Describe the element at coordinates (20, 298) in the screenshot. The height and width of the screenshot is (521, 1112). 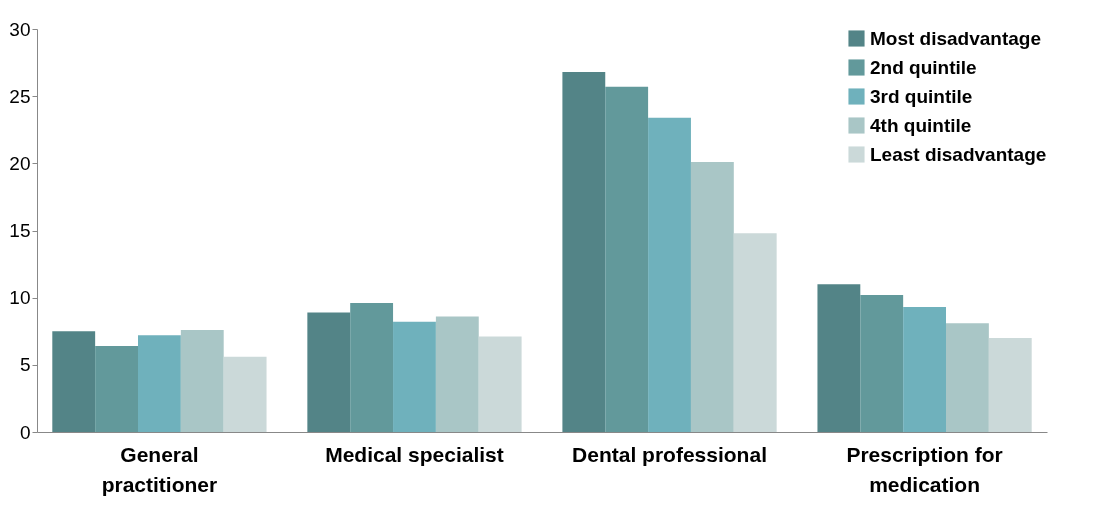
I see `y-tick-label: 10` at that location.